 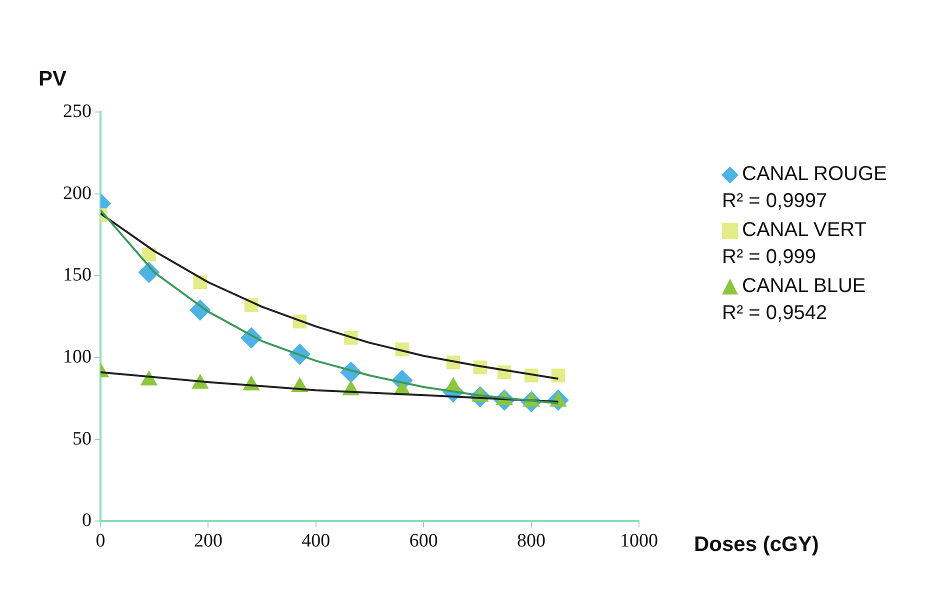 What do you see at coordinates (804, 230) in the screenshot?
I see `legend-label: CANAL VERT` at bounding box center [804, 230].